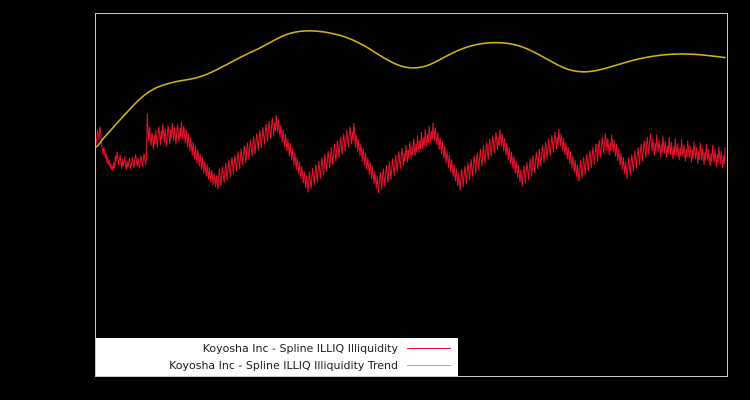 The width and height of the screenshot is (750, 400). What do you see at coordinates (300, 348) in the screenshot?
I see `legend-label-illiquidity: Koyosha Inc - Spline ILLIQ Illiquidity` at bounding box center [300, 348].